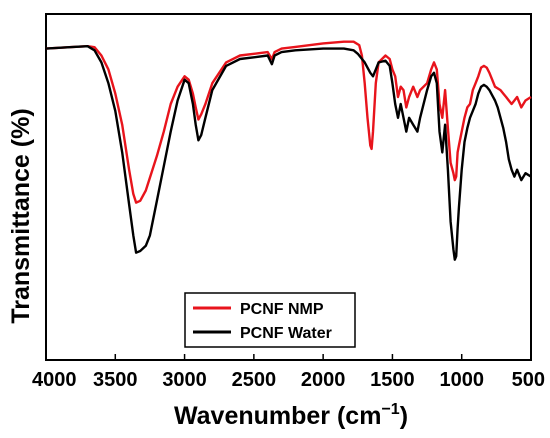 This screenshot has height=438, width=550. Describe the element at coordinates (184, 380) in the screenshot. I see `x-tick-label-3000: 3000` at that location.